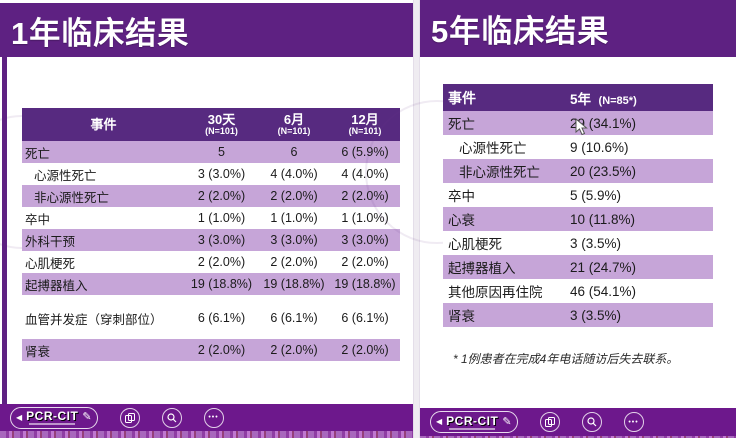 This screenshot has width=736, height=438. Describe the element at coordinates (100, 33) in the screenshot. I see `page-title-1yr: 1年临床结果` at that location.